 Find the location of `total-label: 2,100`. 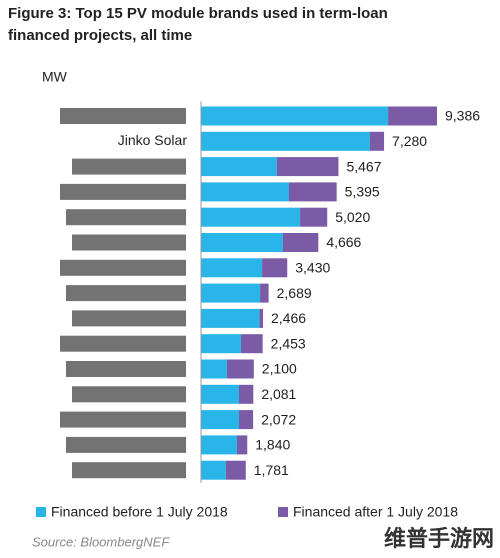

total-label: 2,100 is located at coordinates (279, 369).